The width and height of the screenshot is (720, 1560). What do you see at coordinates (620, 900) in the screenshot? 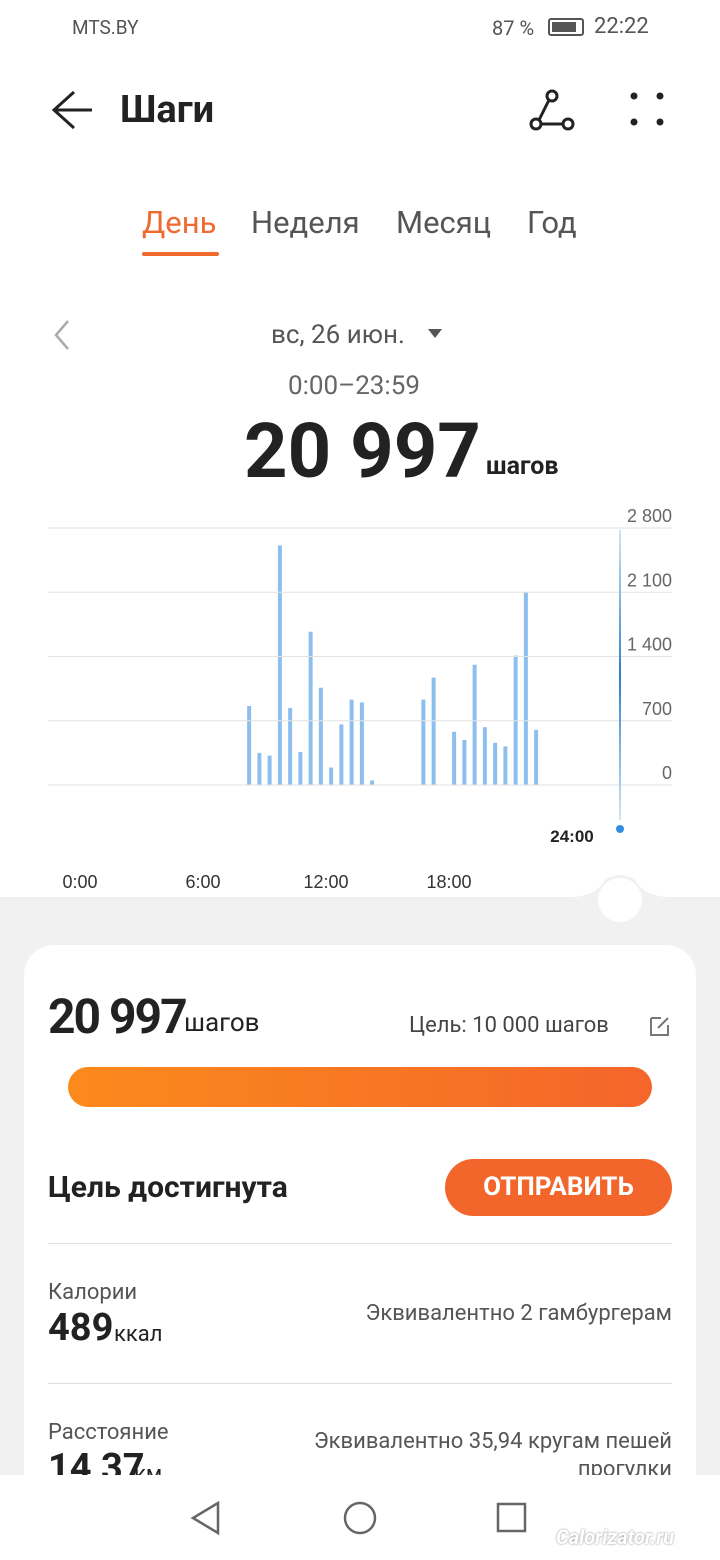
I see `cursor-handle` at bounding box center [620, 900].